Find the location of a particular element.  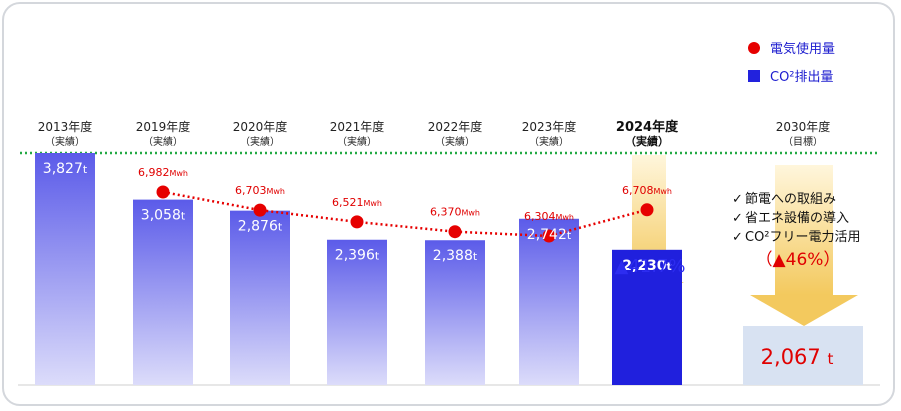

reduction-2024-label: ▲41.7% is located at coordinates (649, 266).